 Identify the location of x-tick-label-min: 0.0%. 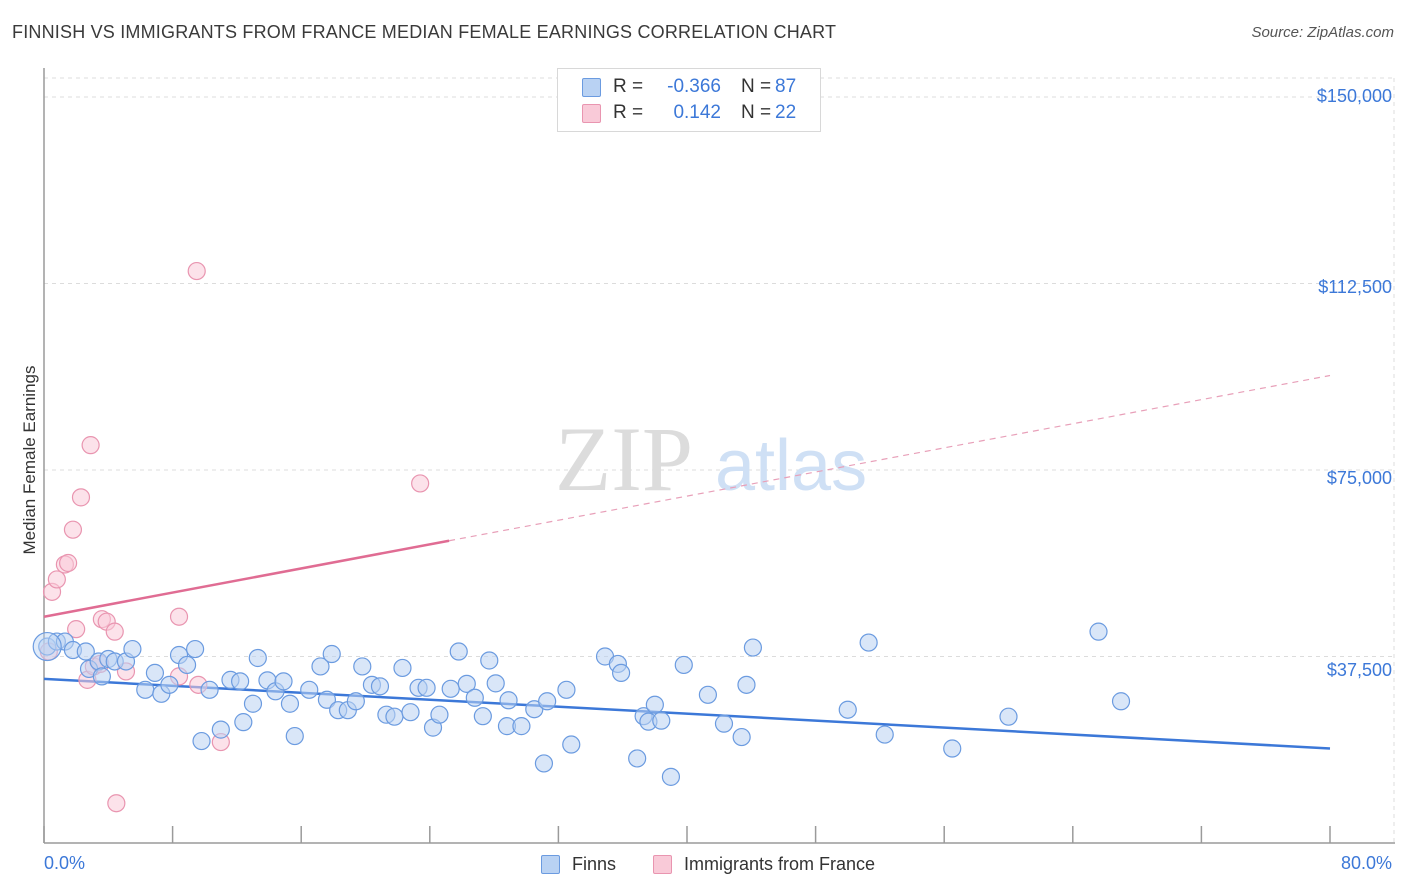
(65, 863).